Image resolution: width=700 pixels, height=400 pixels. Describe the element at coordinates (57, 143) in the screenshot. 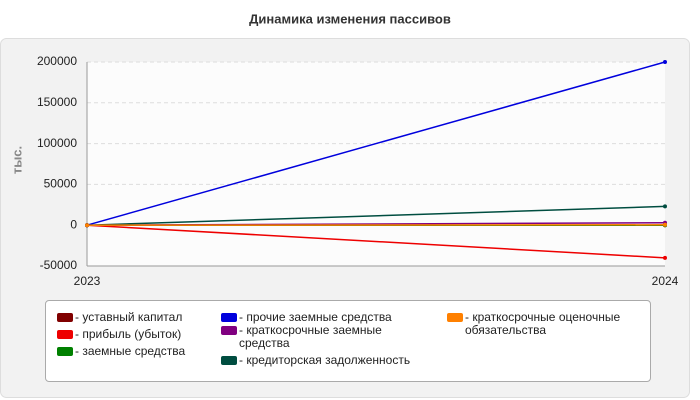

I see `y-tick-label: 100000` at that location.